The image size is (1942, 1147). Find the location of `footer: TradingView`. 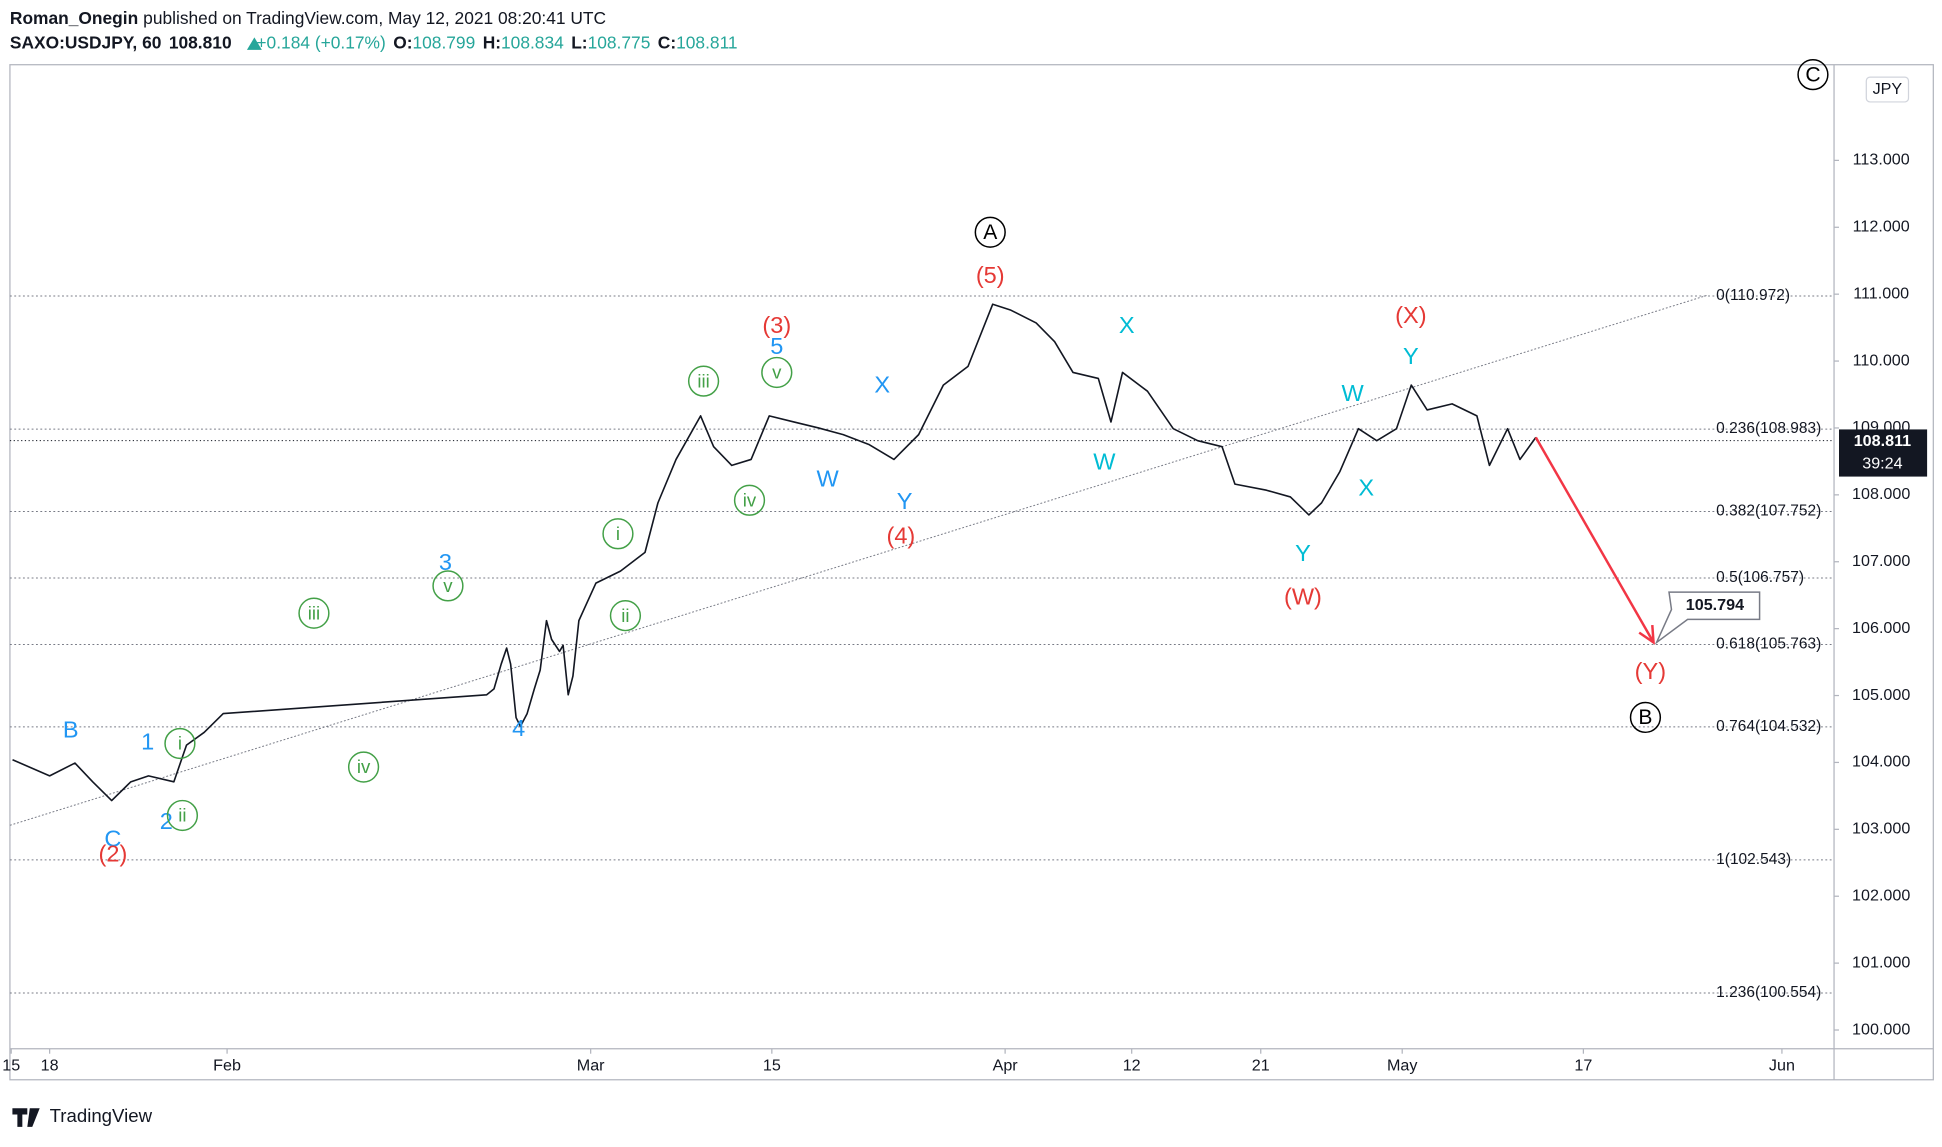

footer: TradingView is located at coordinates (82, 1116).